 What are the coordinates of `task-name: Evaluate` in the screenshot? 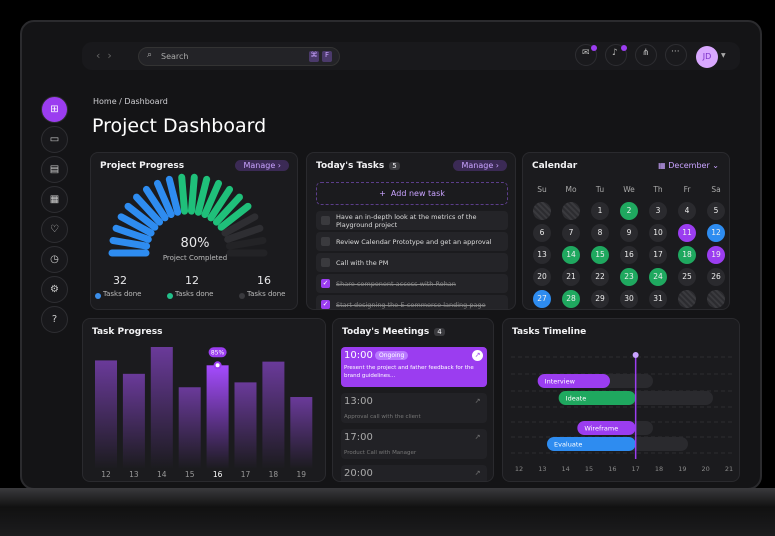 It's located at (568, 445).